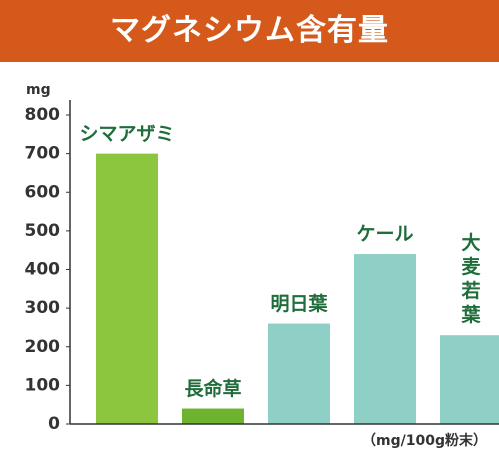  I want to click on category-label: 長命草, so click(213, 388).